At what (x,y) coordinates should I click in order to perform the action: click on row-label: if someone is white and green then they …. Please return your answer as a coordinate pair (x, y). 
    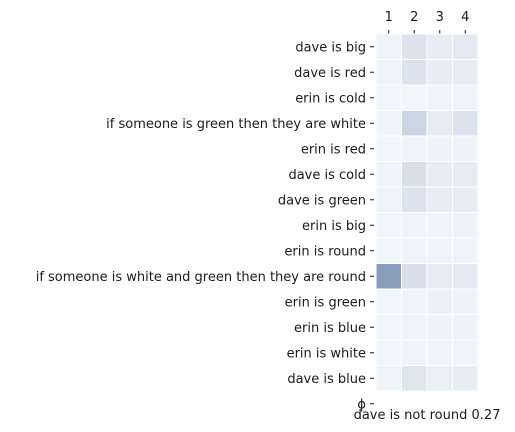
    Looking at the image, I should click on (201, 277).